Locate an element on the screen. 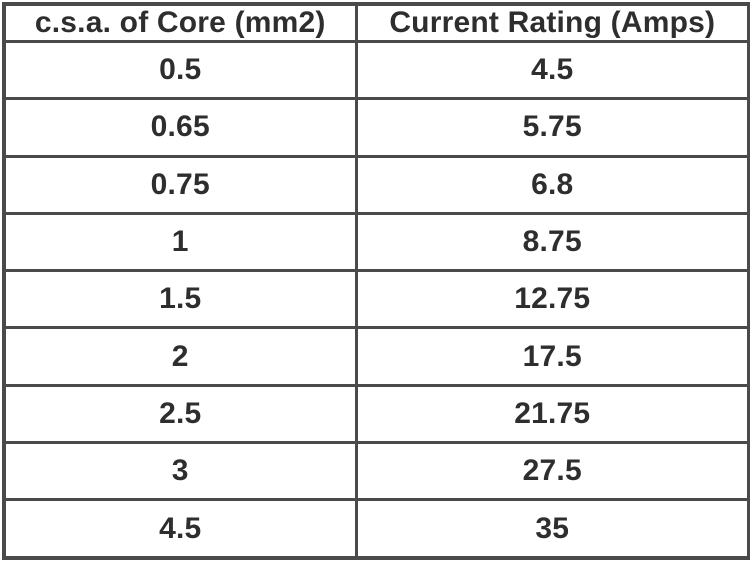 This screenshot has height=565, width=750. table-row: 3 27.5 is located at coordinates (376, 471).